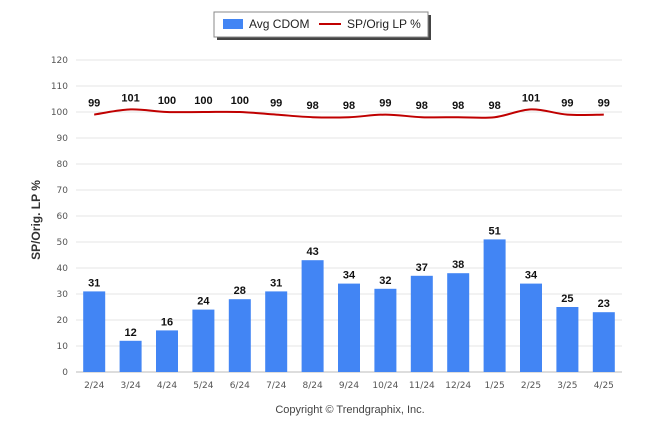  Describe the element at coordinates (276, 386) in the screenshot. I see `x-tick-label: 7/24` at that location.